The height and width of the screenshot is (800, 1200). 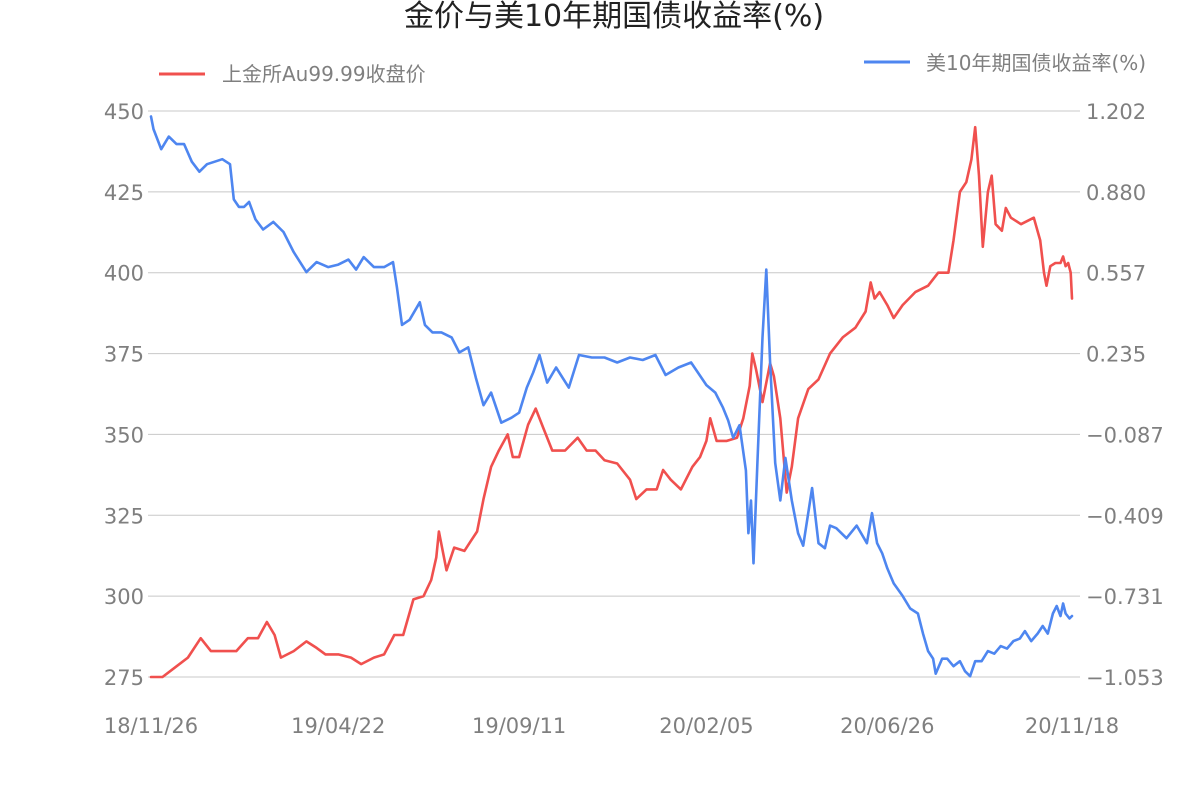 What do you see at coordinates (124, 274) in the screenshot?
I see `y-left-tick-label: 400` at bounding box center [124, 274].